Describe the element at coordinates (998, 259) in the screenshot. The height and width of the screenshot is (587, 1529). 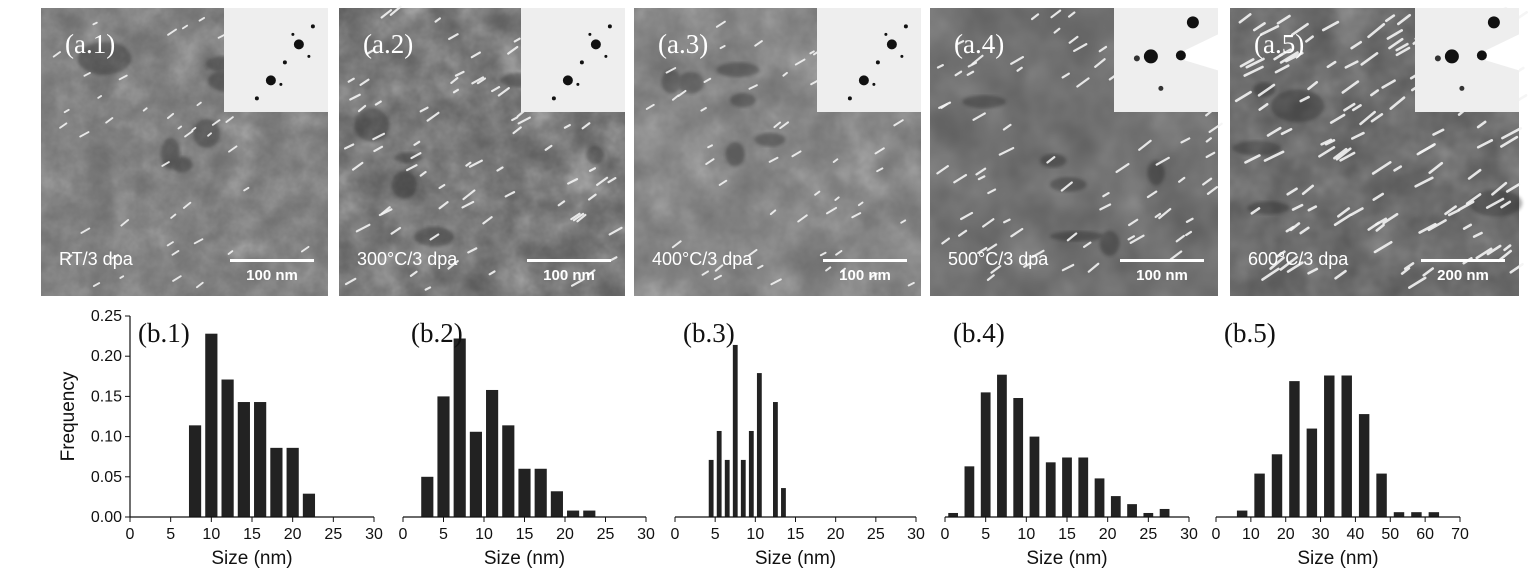
I see `condition-label: 500°C/3 dpa` at that location.